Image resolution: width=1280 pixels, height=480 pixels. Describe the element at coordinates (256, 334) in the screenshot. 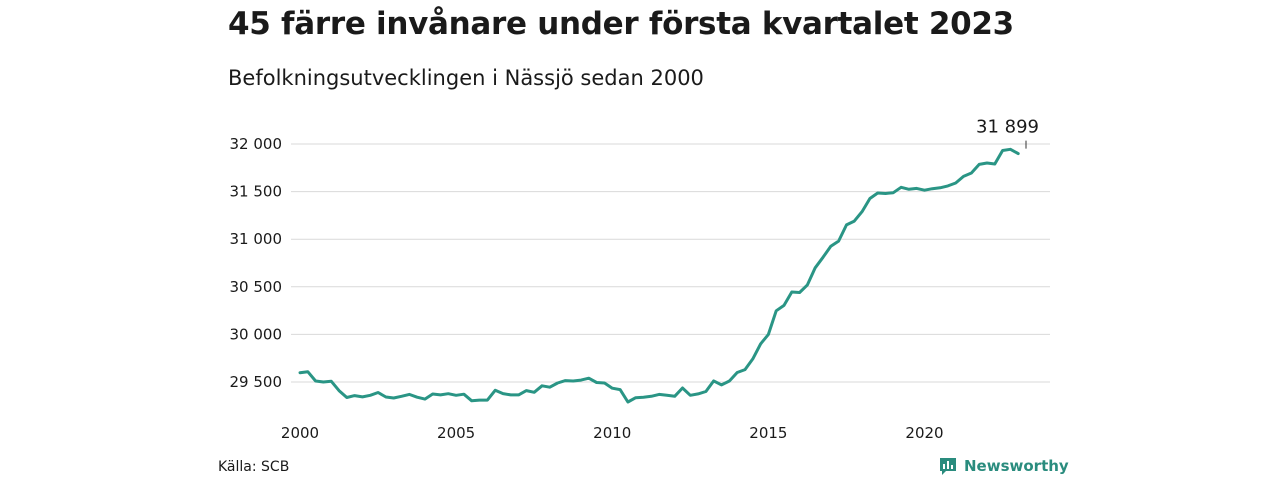

I see `y-tick-label: 30 000` at that location.